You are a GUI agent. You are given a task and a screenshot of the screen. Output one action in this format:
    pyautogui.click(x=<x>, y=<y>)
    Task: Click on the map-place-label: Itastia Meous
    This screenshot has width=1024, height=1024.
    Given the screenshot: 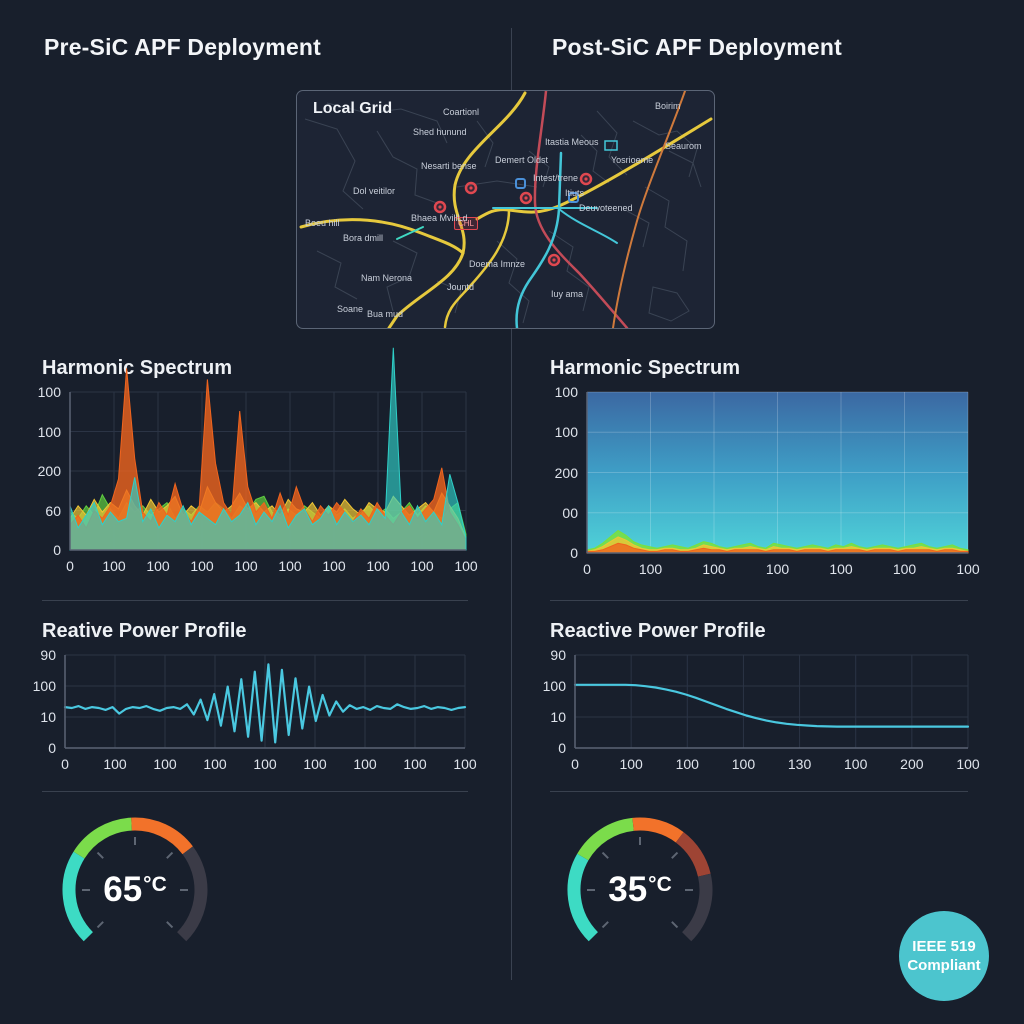 What is the action you would take?
    pyautogui.click(x=572, y=142)
    